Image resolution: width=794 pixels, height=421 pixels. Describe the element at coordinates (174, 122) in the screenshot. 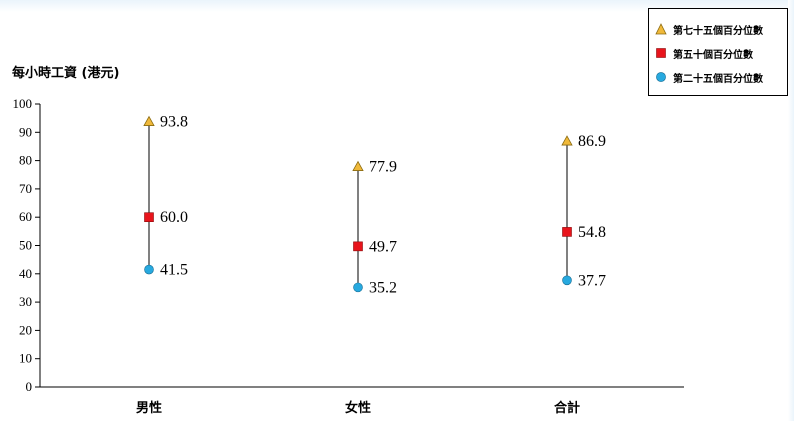

I see `data-value-label: 93.8` at that location.